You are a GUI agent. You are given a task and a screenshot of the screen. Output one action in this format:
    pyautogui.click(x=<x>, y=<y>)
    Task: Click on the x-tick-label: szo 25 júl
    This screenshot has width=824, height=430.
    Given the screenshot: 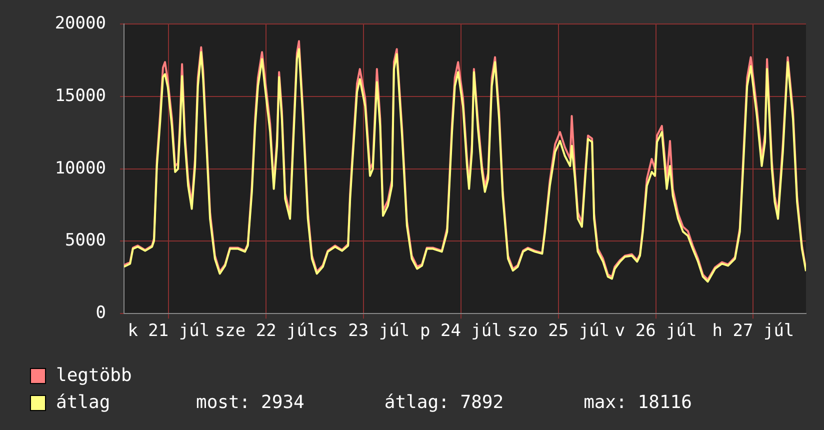 What is the action you would take?
    pyautogui.click(x=558, y=331)
    